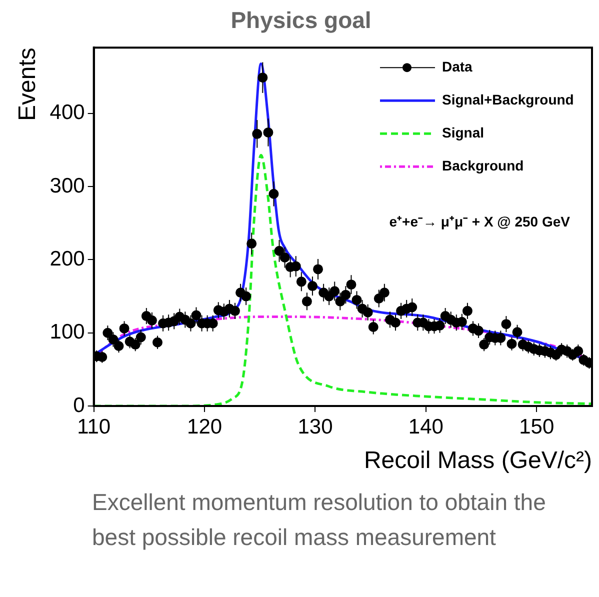 The height and width of the screenshot is (597, 599). What do you see at coordinates (94, 426) in the screenshot?
I see `x-tick-label: 110` at bounding box center [94, 426].